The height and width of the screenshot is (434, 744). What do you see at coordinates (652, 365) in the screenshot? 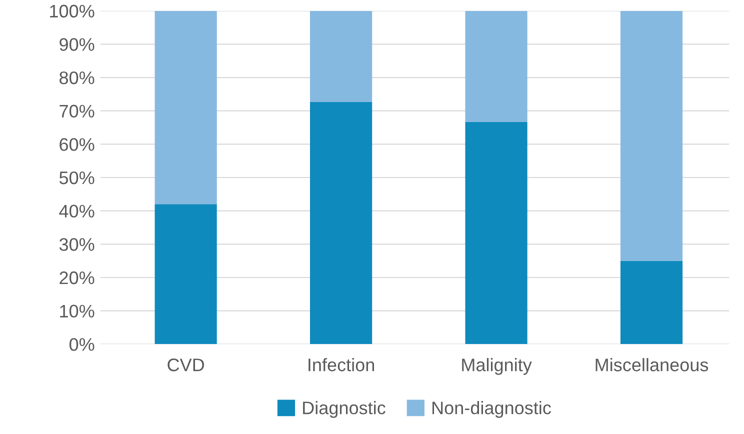
I see `x-tick-label: Miscellaneous` at bounding box center [652, 365].